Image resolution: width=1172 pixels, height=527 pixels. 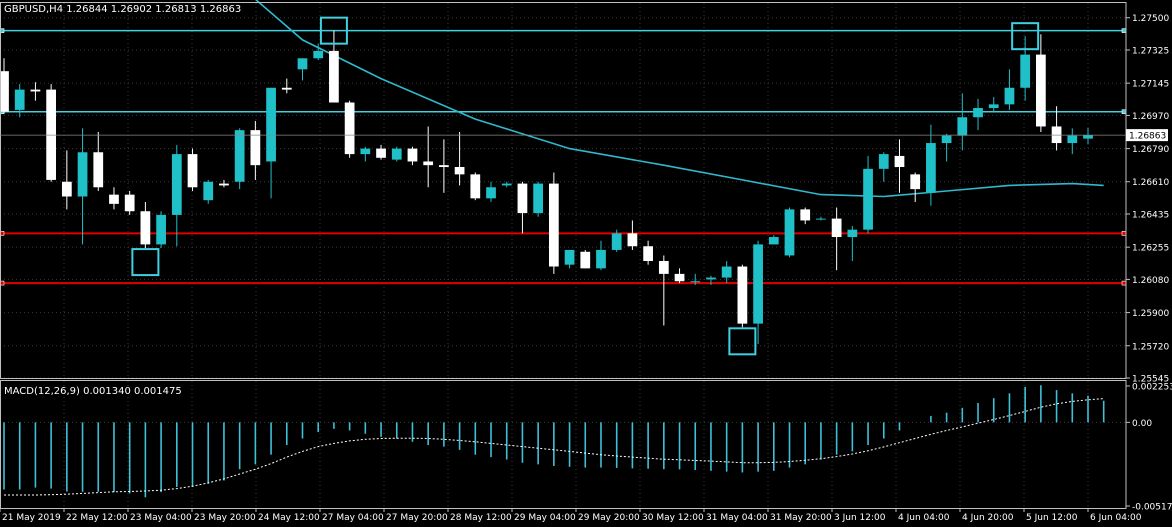 What do you see at coordinates (1150, 314) in the screenshot?
I see `y-tick-label: 1.25900` at bounding box center [1150, 314].